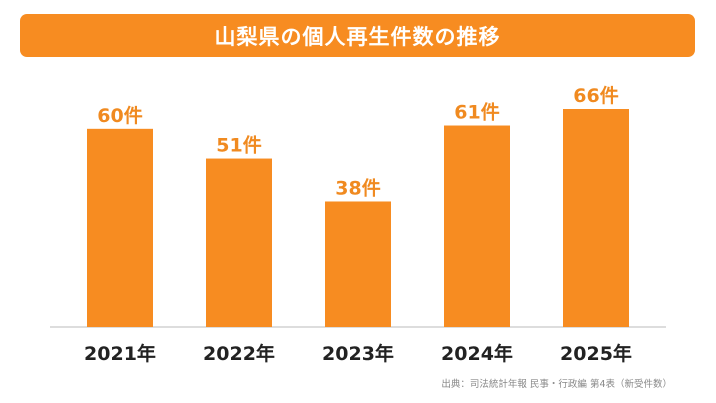 This screenshot has width=716, height=403. Describe the element at coordinates (477, 353) in the screenshot. I see `x-tick-label-3: 2024年` at that location.